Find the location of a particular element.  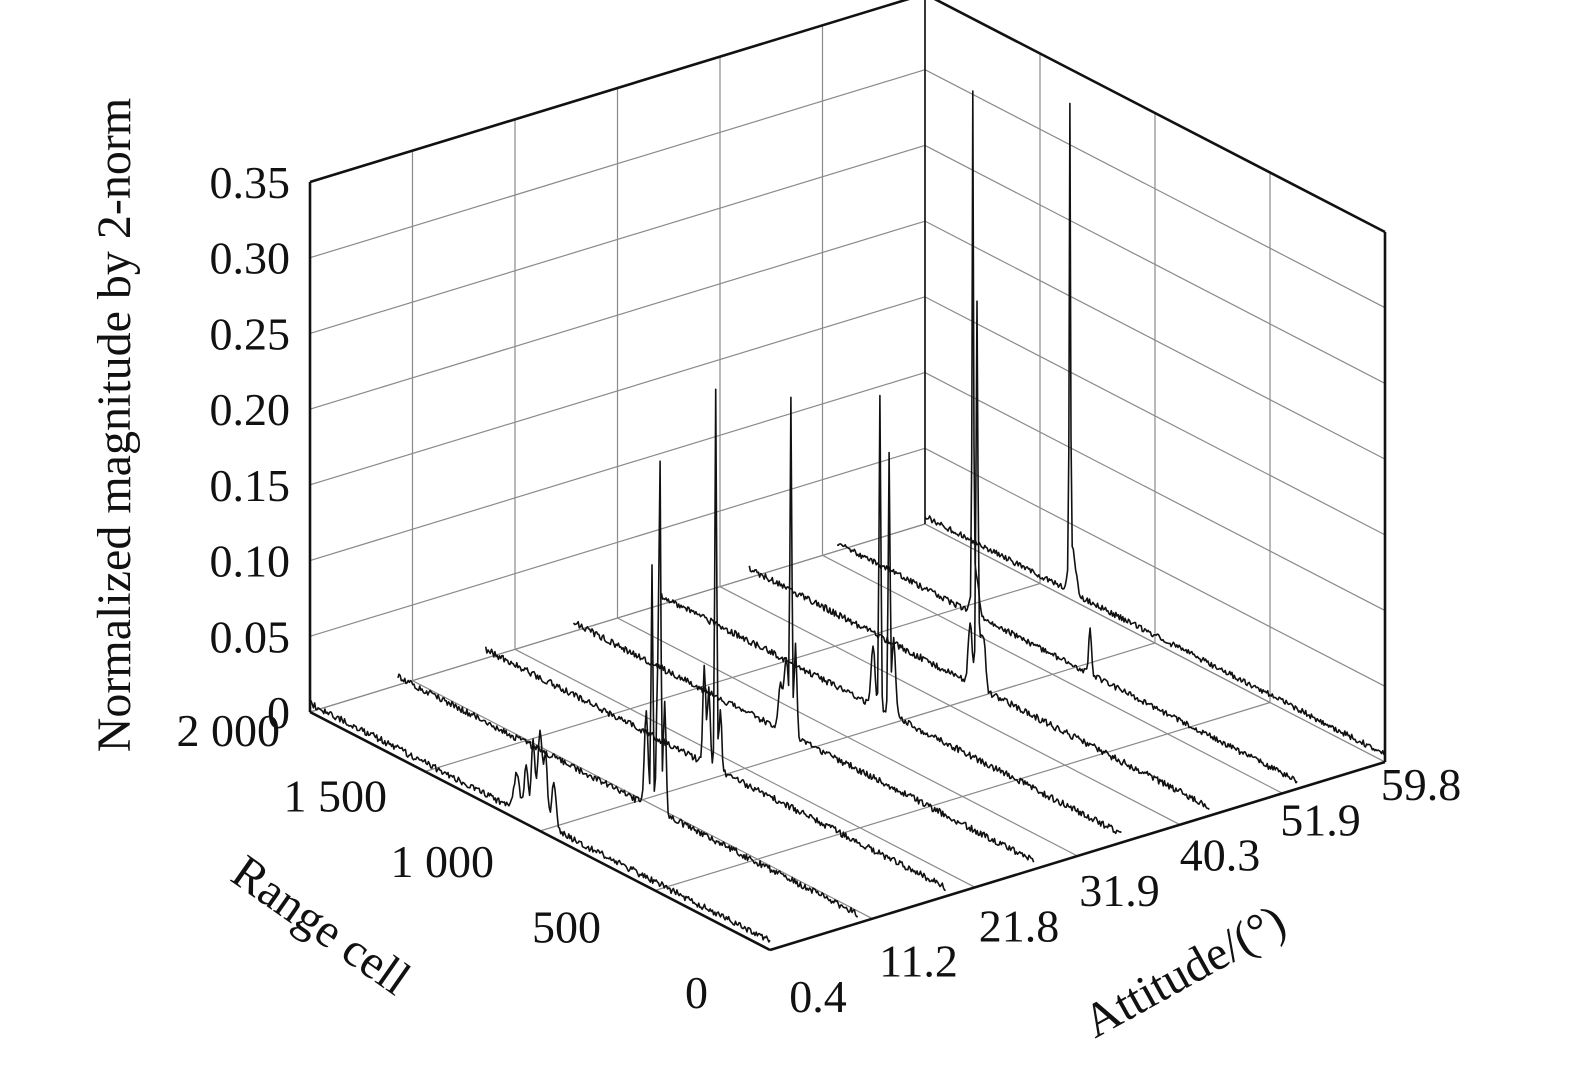

y-tick-label: 21.8 is located at coordinates (1019, 925).